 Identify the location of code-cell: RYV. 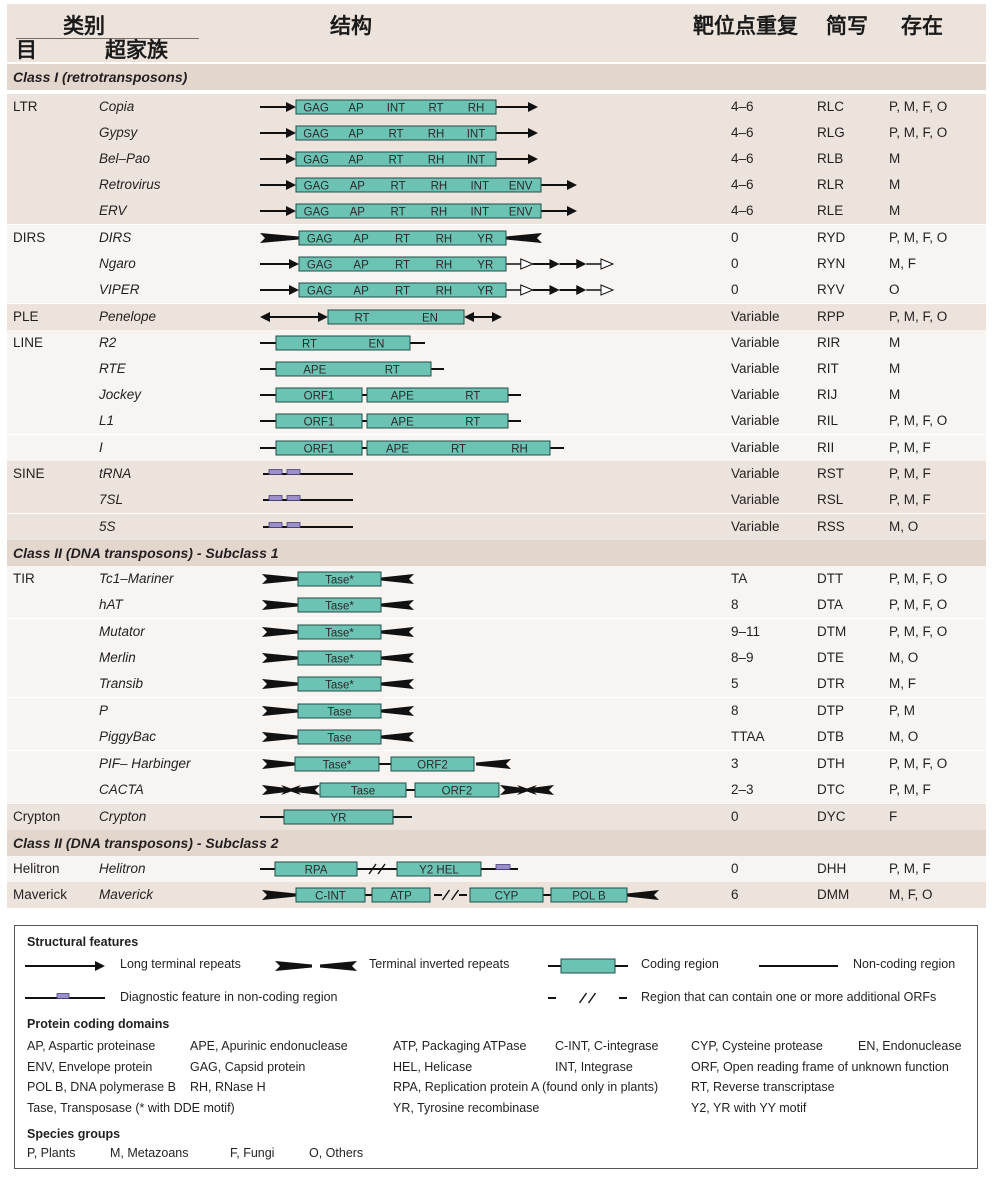
(831, 289).